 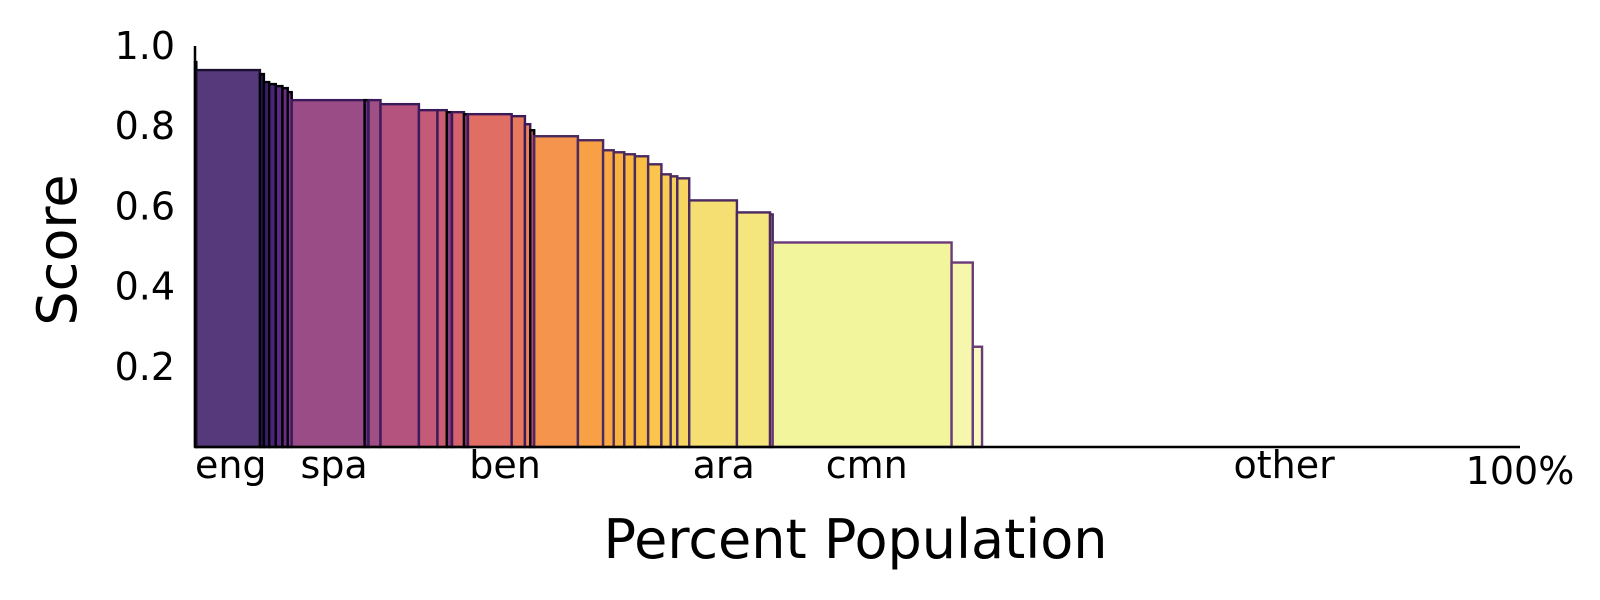 What do you see at coordinates (855, 539) in the screenshot?
I see `x-axis-title: Percent Population` at bounding box center [855, 539].